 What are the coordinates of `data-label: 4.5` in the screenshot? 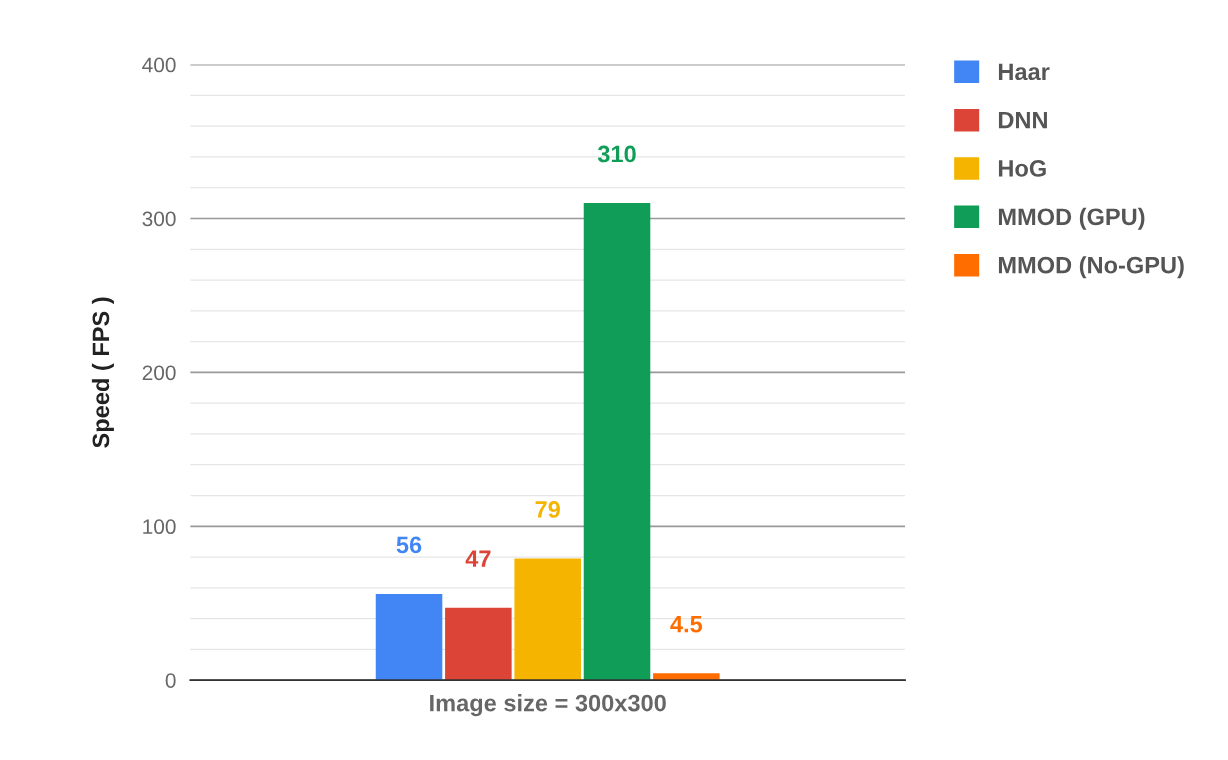 It's located at (686, 624).